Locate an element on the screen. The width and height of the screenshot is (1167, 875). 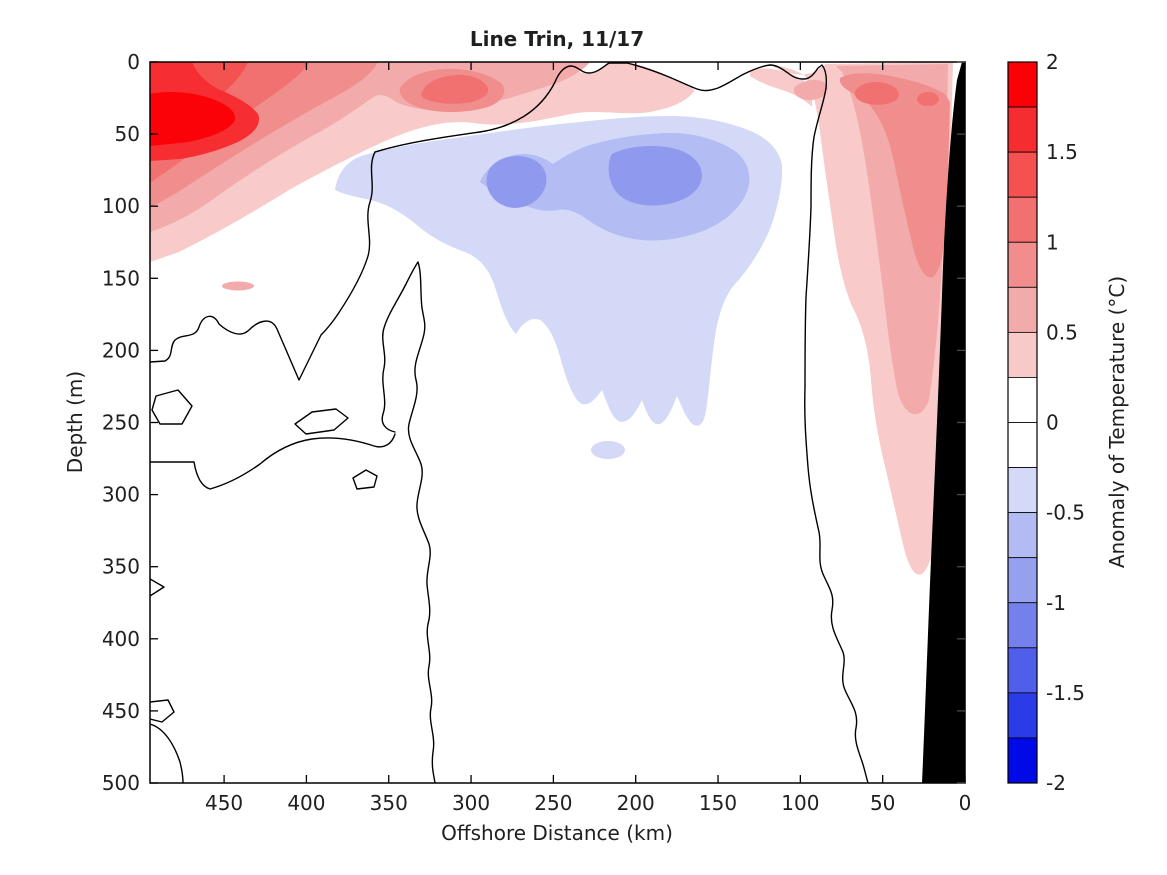
colorbar-tick-label: 0 is located at coordinates (1052, 423).